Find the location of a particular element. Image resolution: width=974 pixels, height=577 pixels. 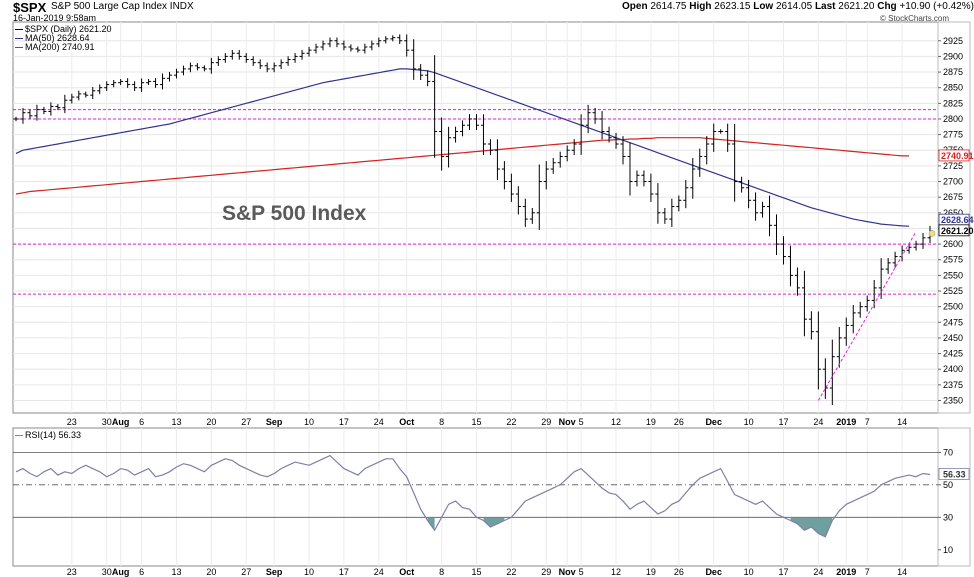

rsi-x-tick-label: 29 is located at coordinates (546, 572).